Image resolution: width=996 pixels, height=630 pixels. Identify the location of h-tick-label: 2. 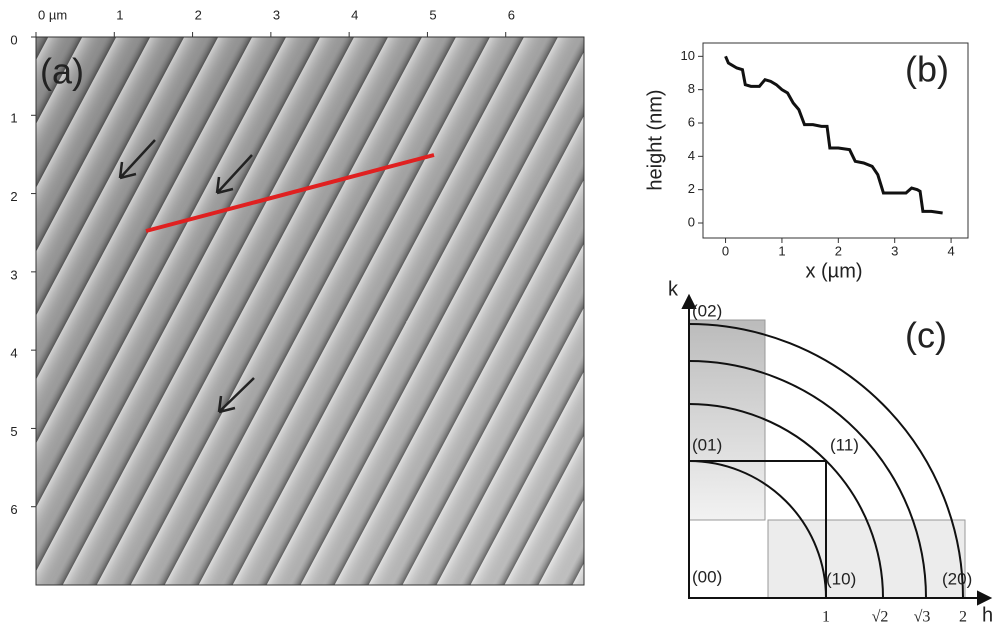
(963, 617).